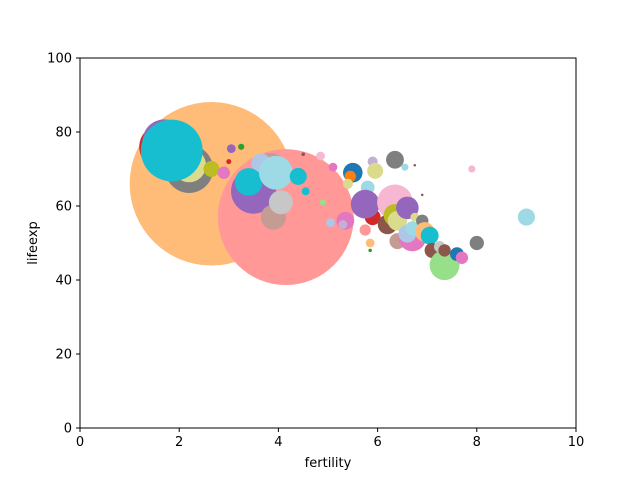 This screenshot has width=640, height=480. I want to click on y-tick-label-2: 40, so click(63, 281).